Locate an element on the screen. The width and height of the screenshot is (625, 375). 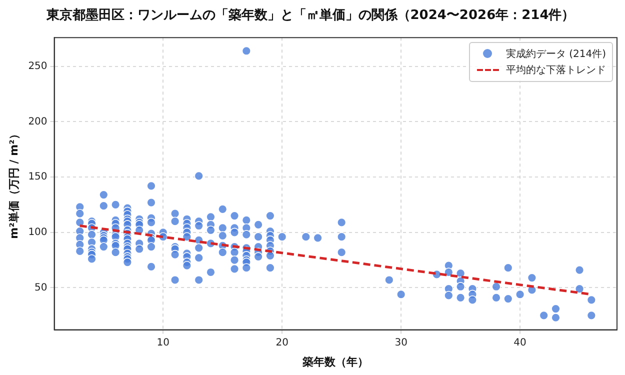
y-tick-label: 150 is located at coordinates (38, 177).